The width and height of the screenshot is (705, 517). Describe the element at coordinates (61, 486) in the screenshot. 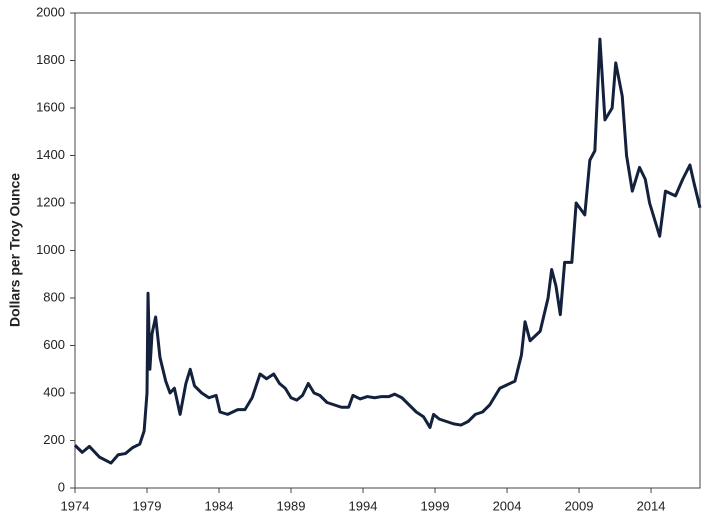

I see `y-tick-label: 0` at that location.